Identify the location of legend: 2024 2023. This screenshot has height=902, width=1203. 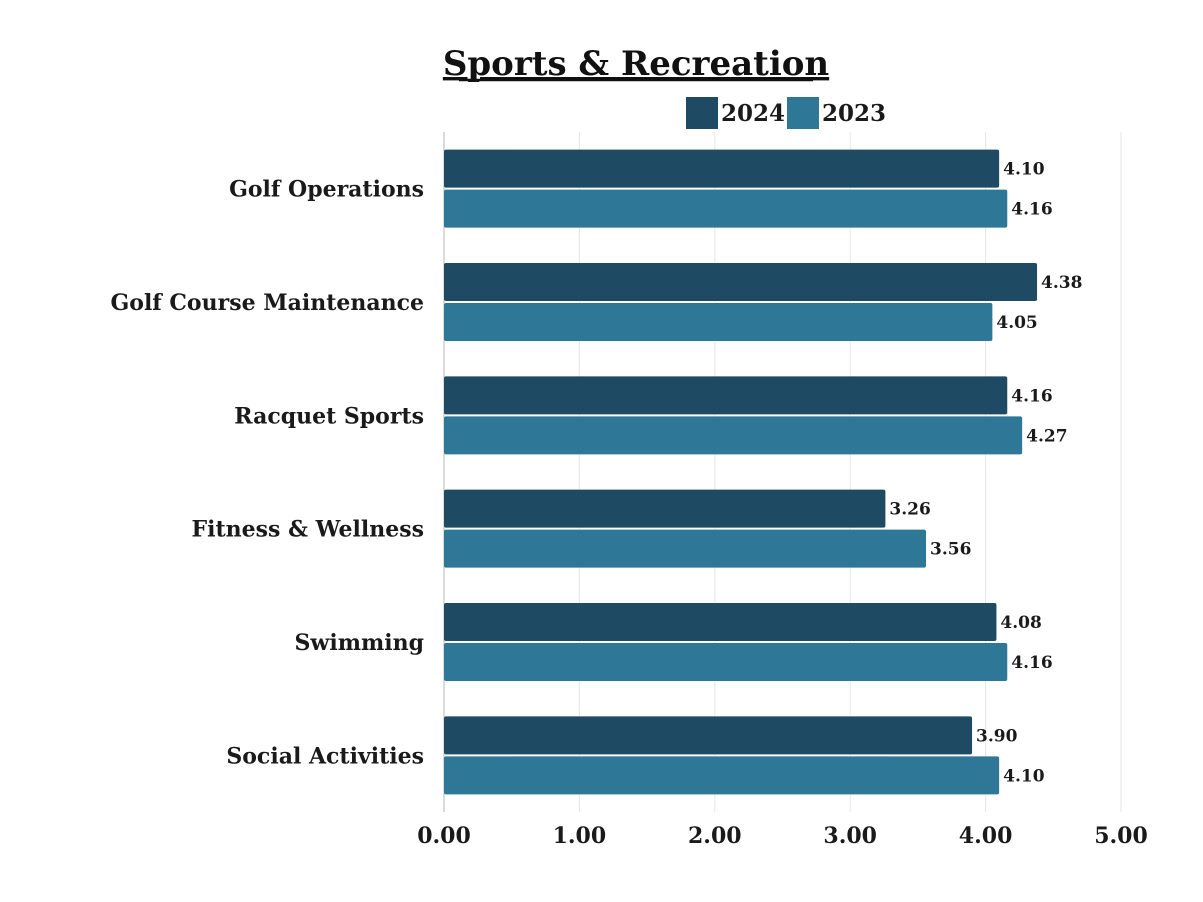
(786, 113).